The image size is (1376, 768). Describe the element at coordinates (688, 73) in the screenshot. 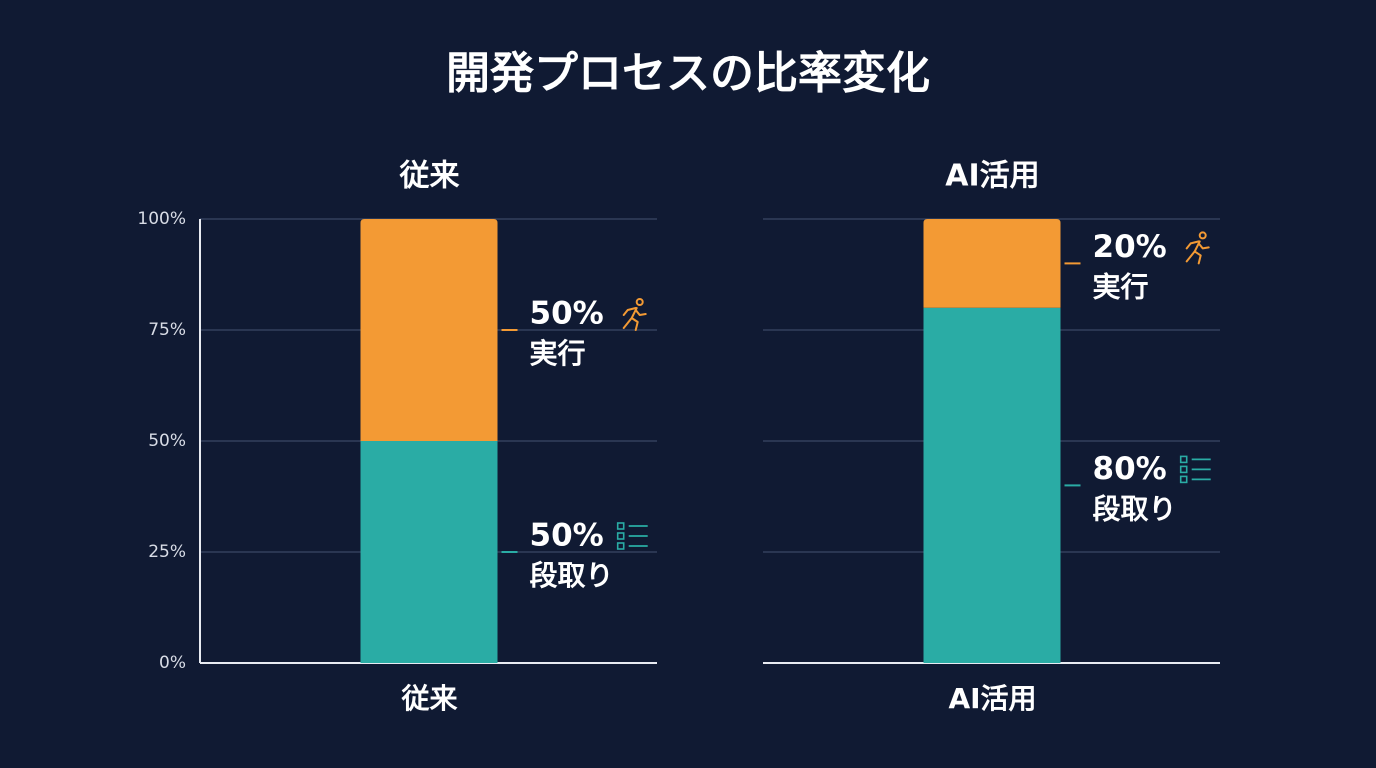

I see `page-title: 開発プロセスの比率変化` at that location.